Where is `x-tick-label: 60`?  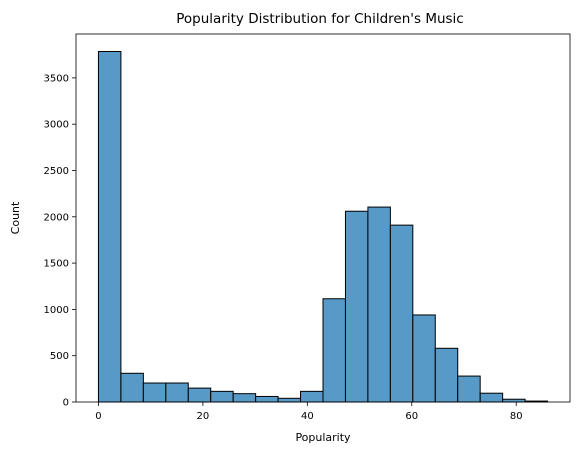
x-tick-label: 60 is located at coordinates (411, 416).